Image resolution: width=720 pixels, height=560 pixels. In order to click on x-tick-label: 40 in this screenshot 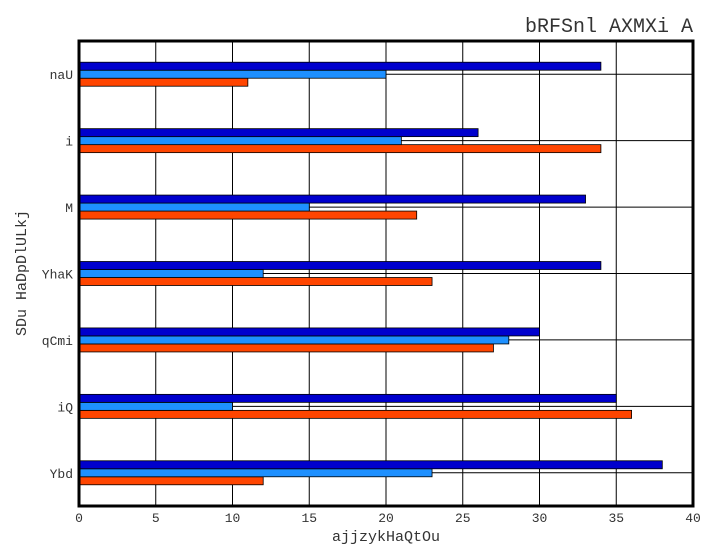, I will do `click(693, 518)`.